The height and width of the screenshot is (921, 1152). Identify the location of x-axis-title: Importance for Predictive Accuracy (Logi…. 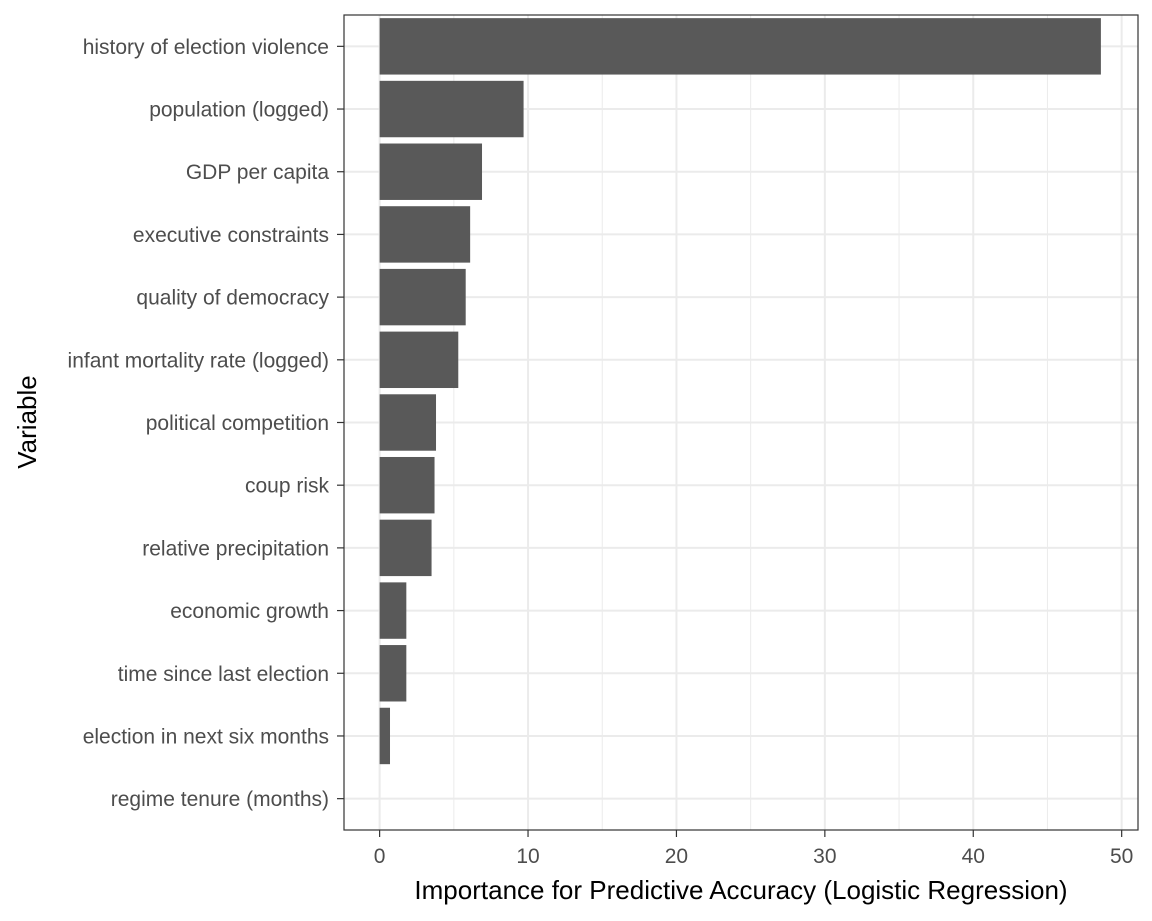
(740, 890).